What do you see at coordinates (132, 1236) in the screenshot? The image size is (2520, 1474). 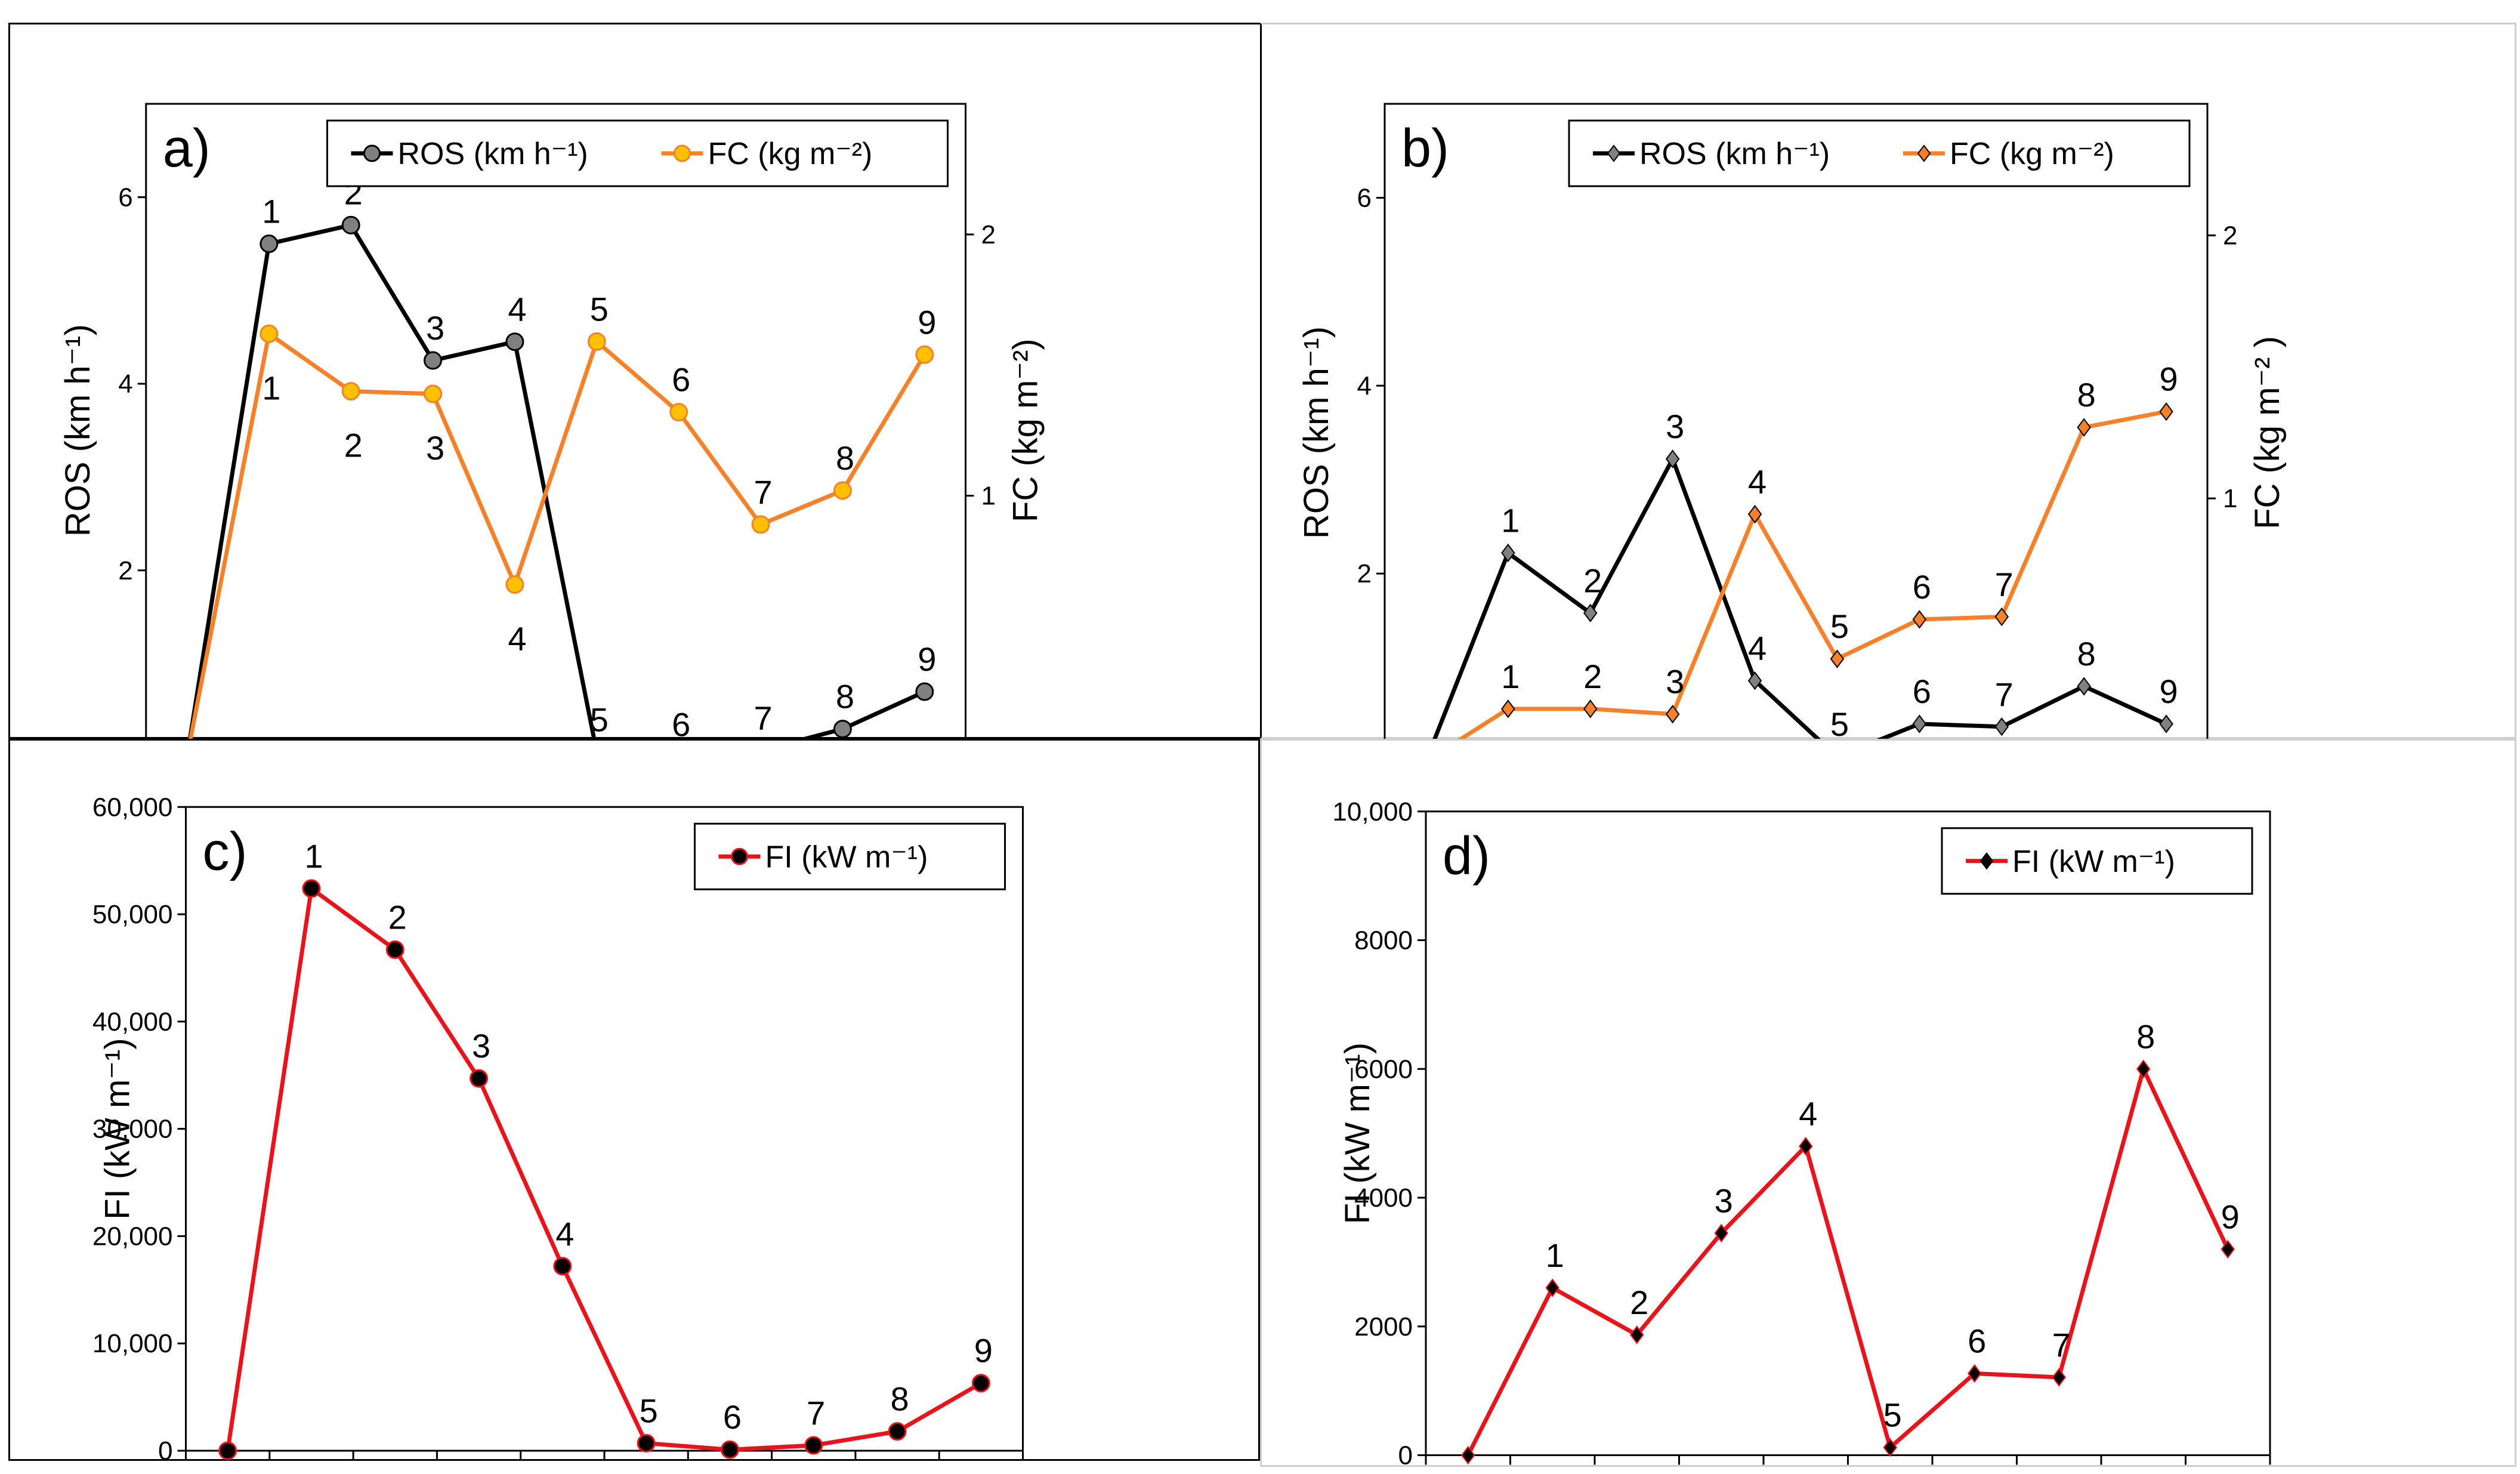 I see `y-tick-label: 20,000` at bounding box center [132, 1236].